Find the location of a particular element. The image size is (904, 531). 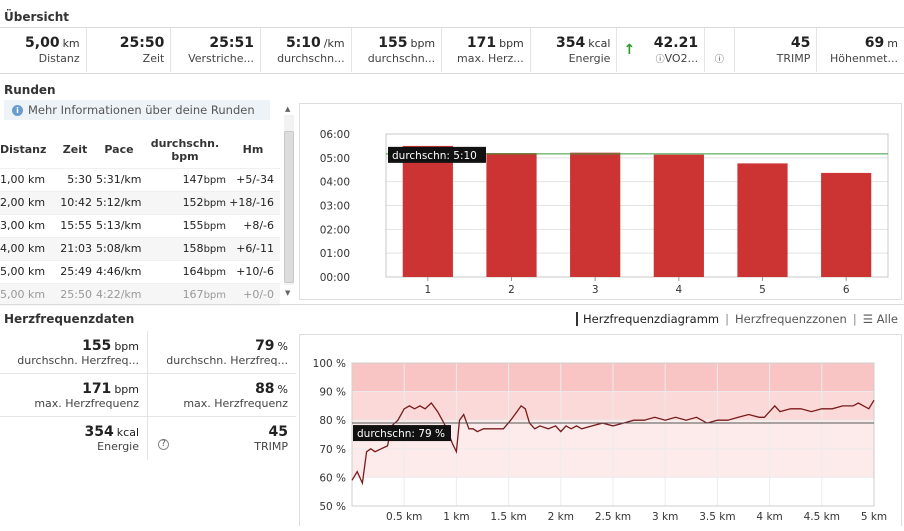

stat-trimp: 45 TRIMP is located at coordinates (776, 50).